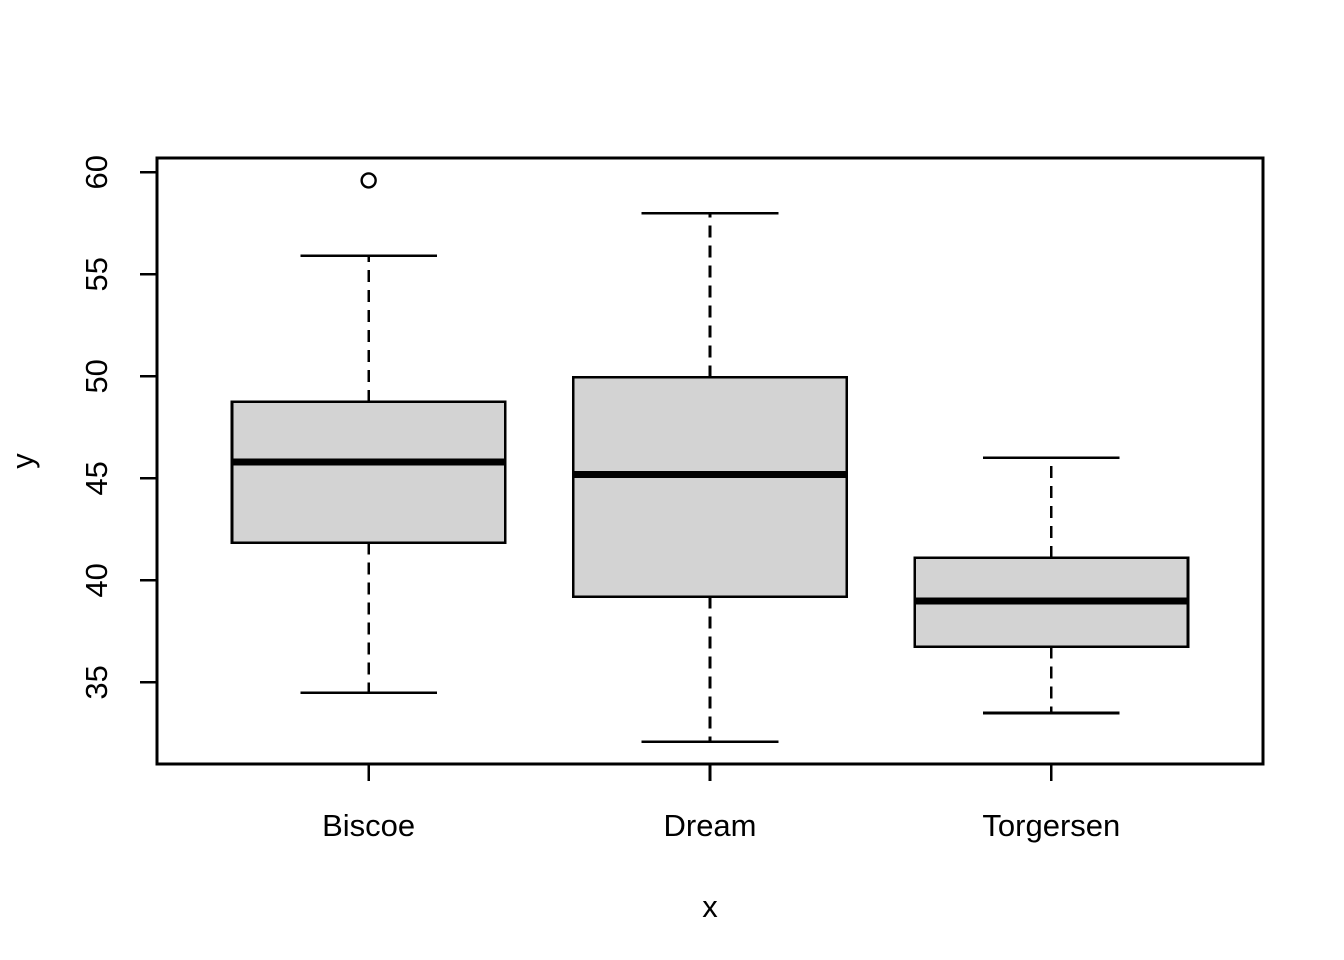 The width and height of the screenshot is (1344, 960). What do you see at coordinates (22, 461) in the screenshot?
I see `y-axis-title: y` at bounding box center [22, 461].